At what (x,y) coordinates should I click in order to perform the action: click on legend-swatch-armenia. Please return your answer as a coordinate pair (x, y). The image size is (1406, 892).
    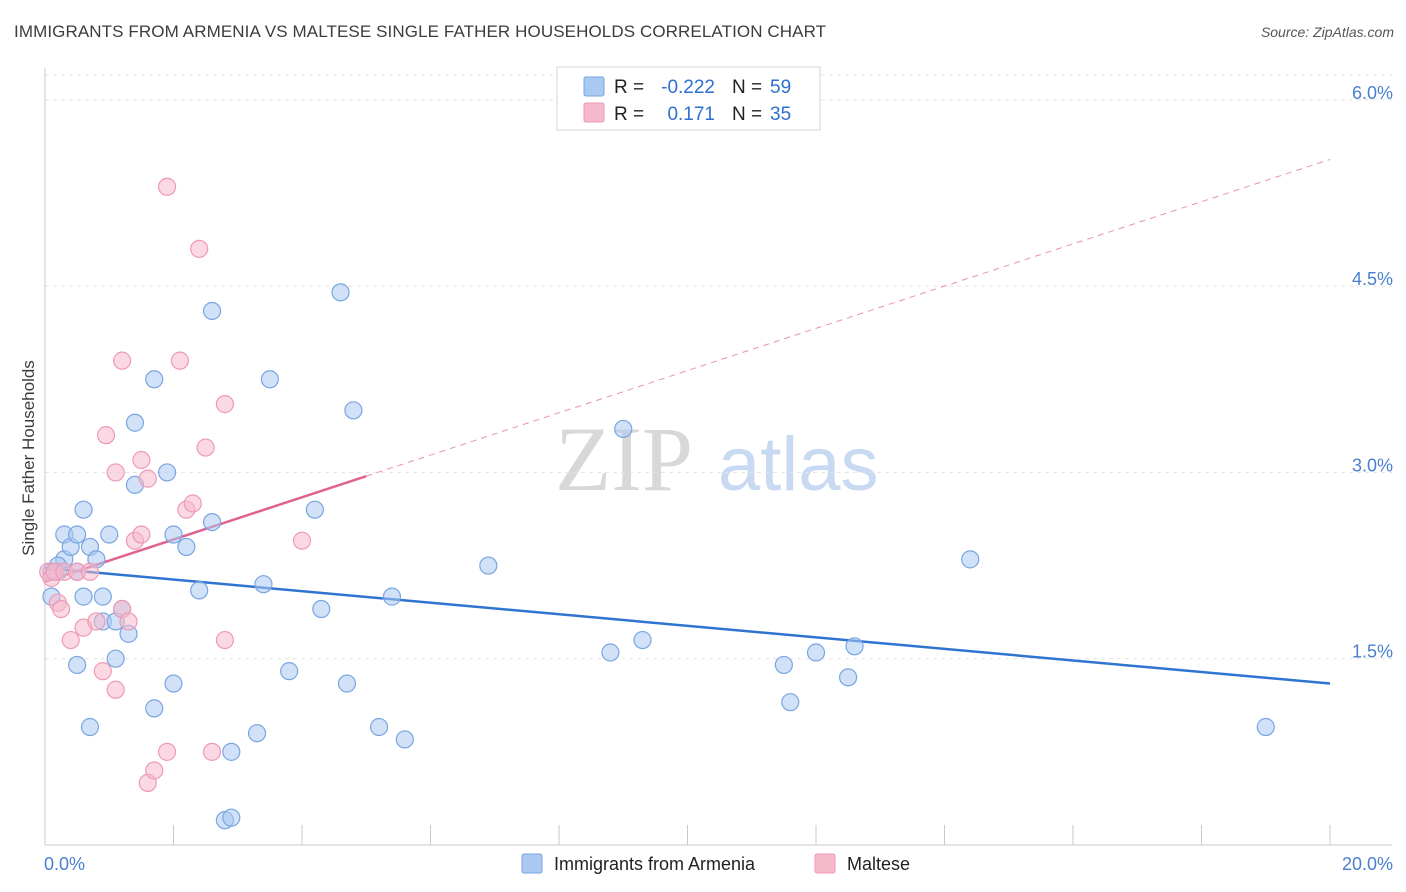
    Looking at the image, I should click on (594, 86).